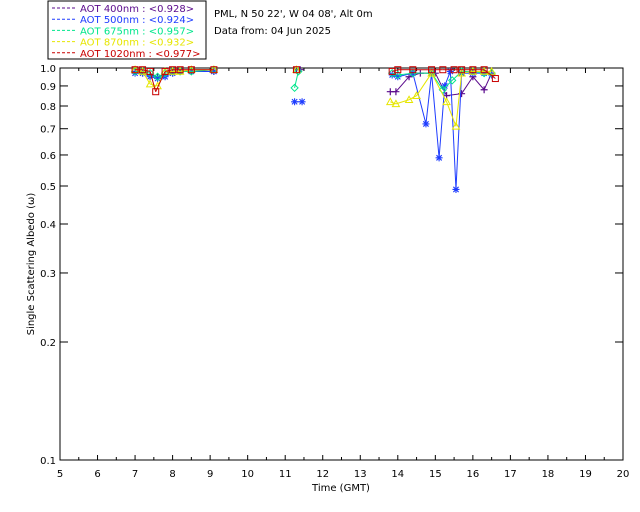  I want to click on y-tick-label: 0.2, so click(48, 343).